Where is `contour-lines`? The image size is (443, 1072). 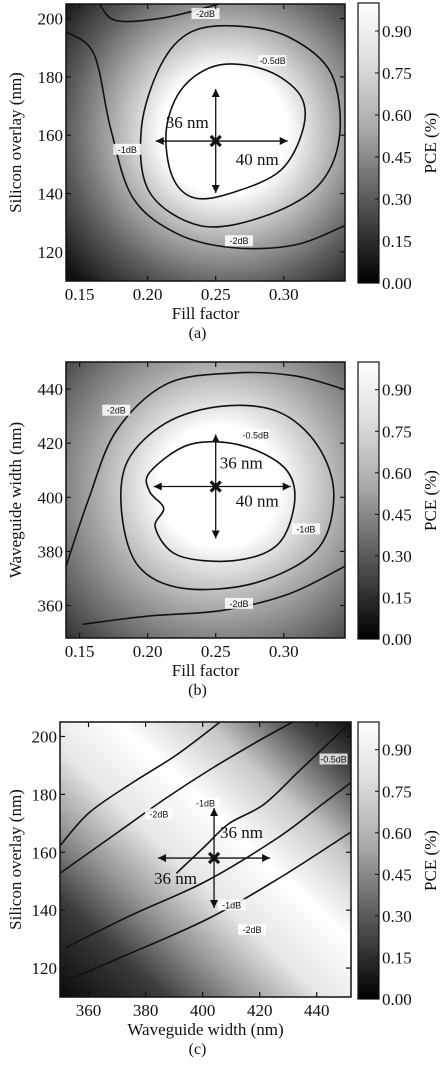 contour-lines is located at coordinates (205, 126).